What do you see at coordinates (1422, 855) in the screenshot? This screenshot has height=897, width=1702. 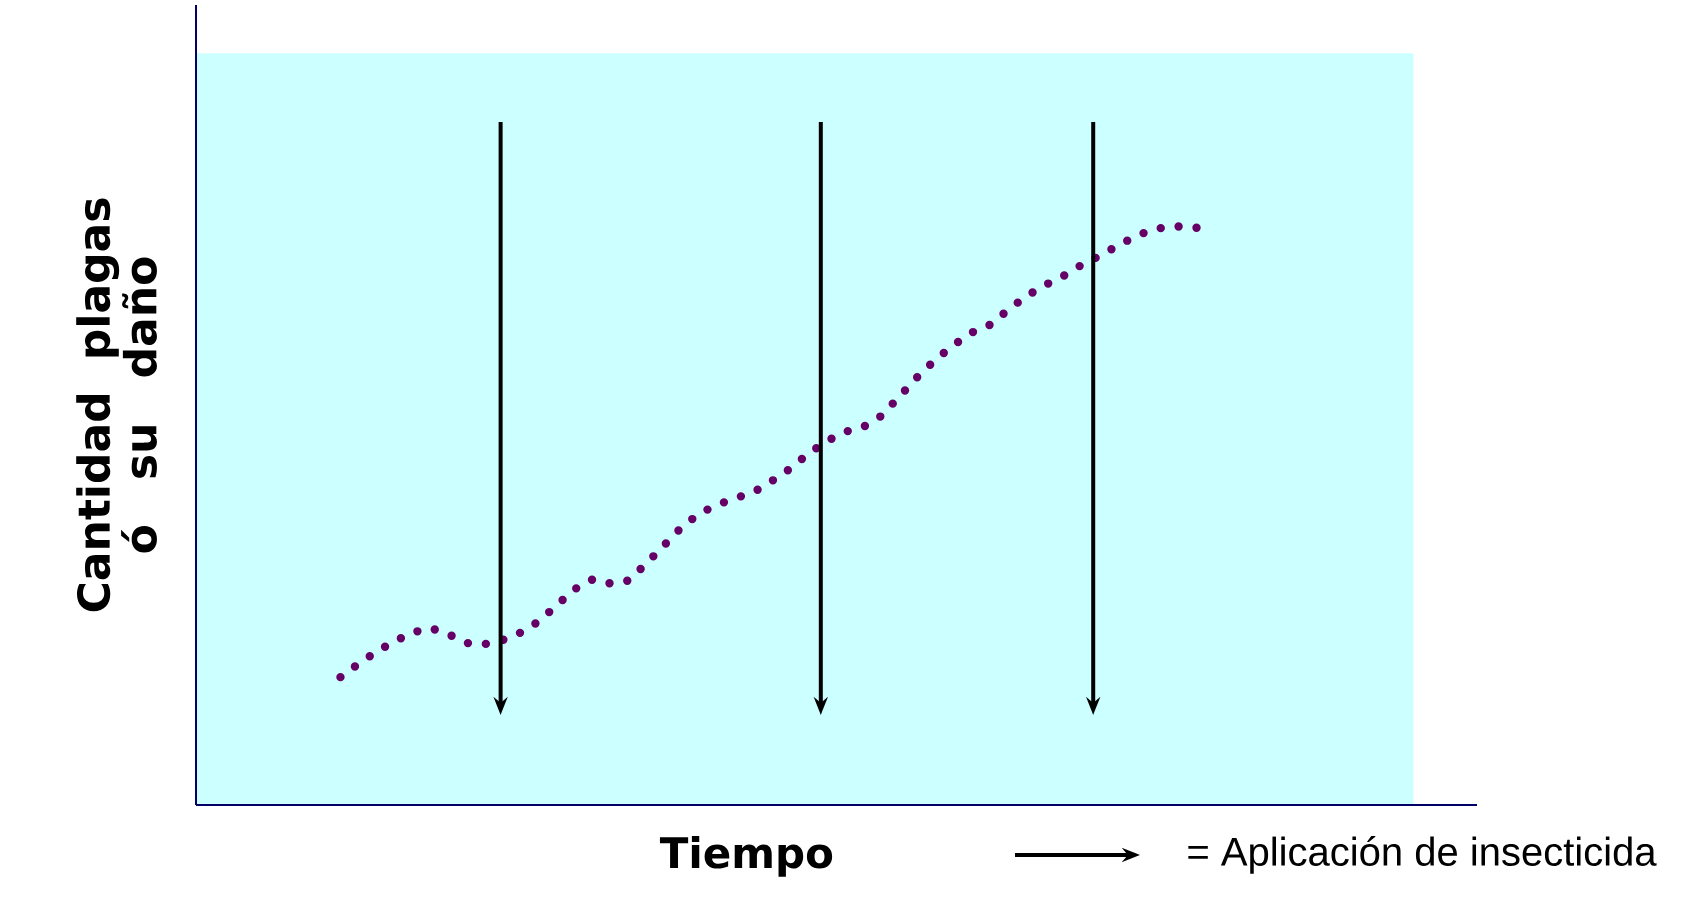 I see `text: = Aplicación de insecticida` at bounding box center [1422, 855].